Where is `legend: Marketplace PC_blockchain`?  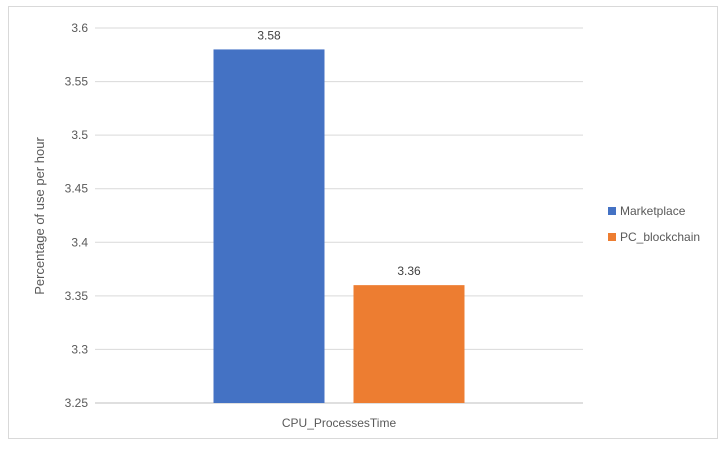 legend: Marketplace PC_blockchain is located at coordinates (654, 224).